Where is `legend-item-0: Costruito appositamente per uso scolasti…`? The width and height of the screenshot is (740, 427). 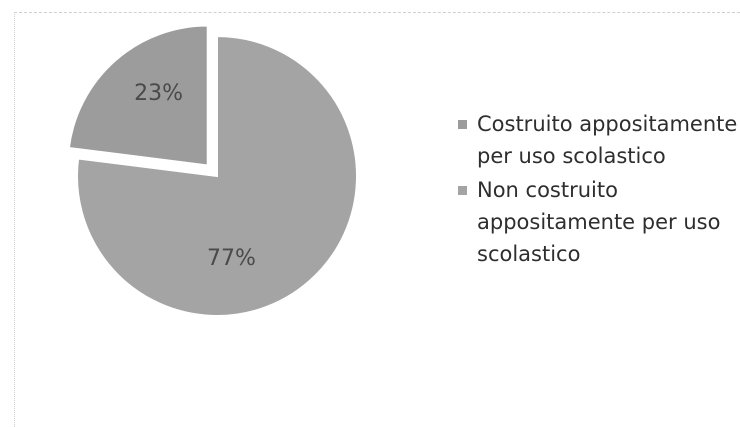
legend-item-0: Costruito appositamente per uso scolasti… is located at coordinates (599, 140).